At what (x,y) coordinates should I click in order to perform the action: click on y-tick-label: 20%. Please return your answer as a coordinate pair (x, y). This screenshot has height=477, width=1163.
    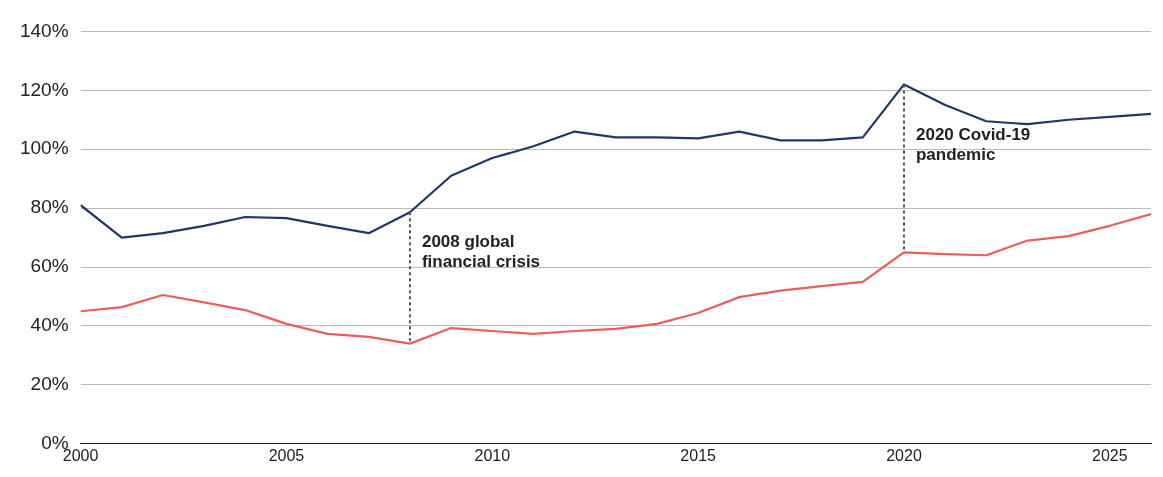
    Looking at the image, I should click on (49, 384).